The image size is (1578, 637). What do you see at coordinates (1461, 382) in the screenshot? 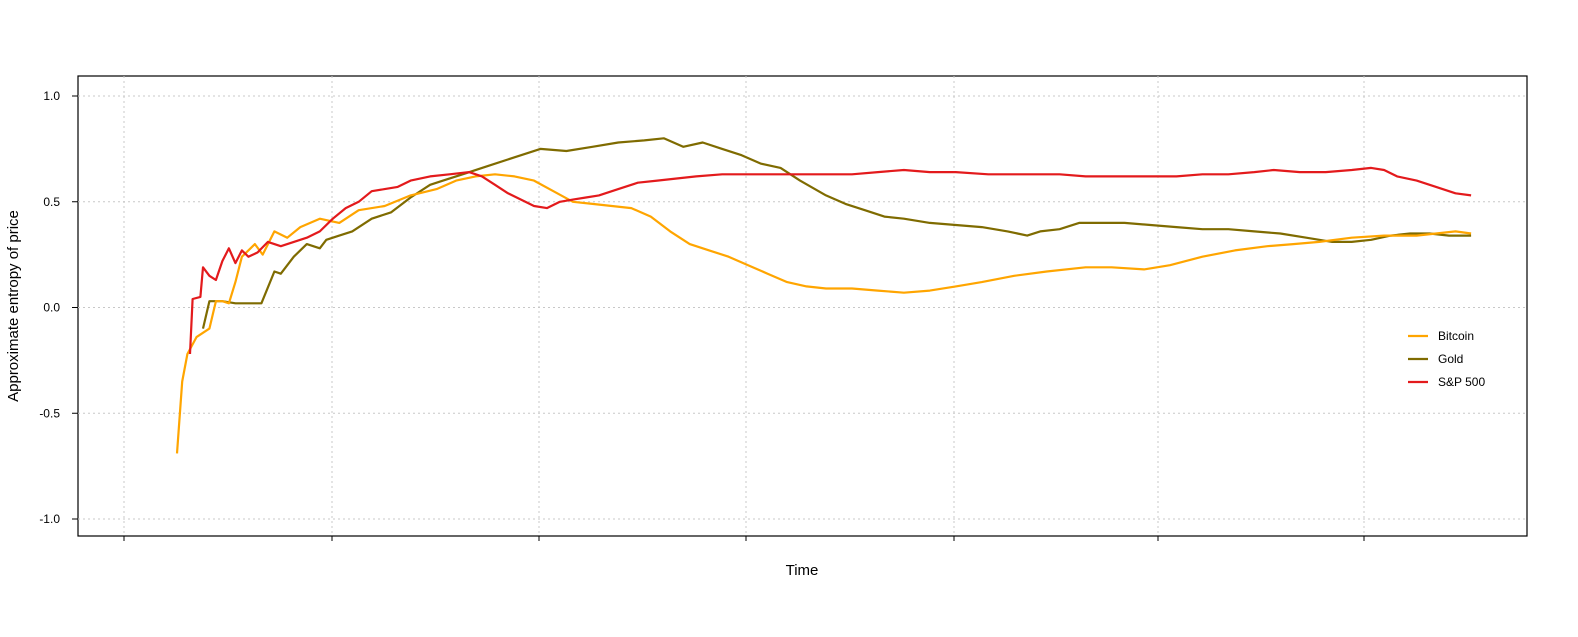
I see `legend-label: S&P 500` at bounding box center [1461, 382].